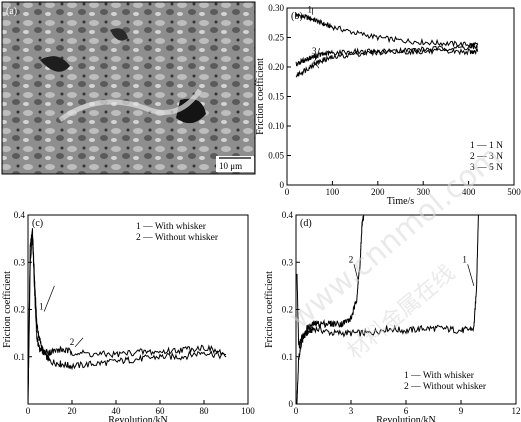  I want to click on y-tick-label: 0.25, so click(276, 38).